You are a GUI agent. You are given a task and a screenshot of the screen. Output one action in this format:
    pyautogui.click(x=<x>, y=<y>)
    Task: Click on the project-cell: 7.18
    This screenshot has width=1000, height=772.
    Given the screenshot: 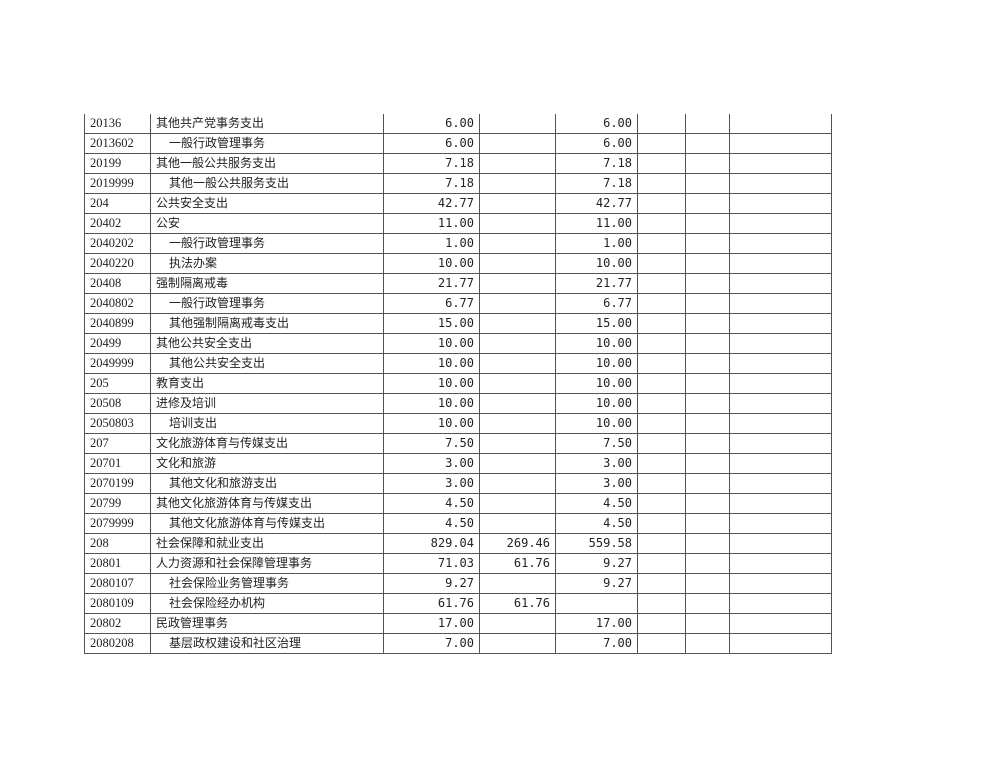 What is the action you would take?
    pyautogui.click(x=596, y=183)
    